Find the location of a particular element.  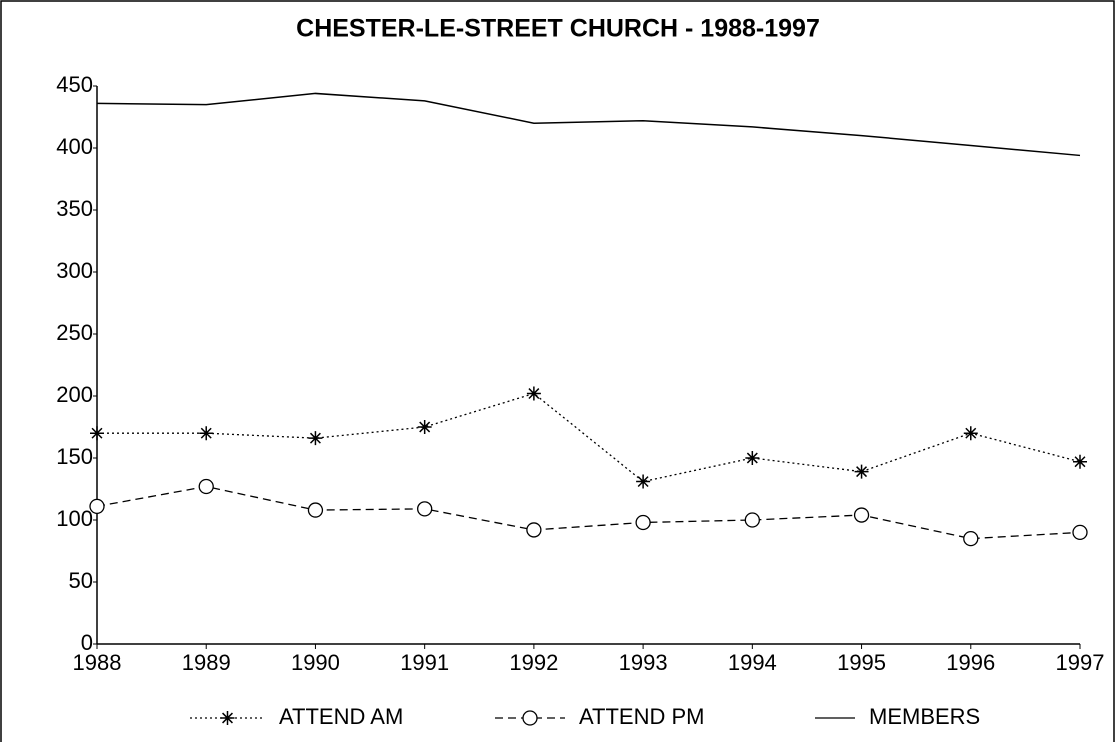

y-tick-label: 0 is located at coordinates (87, 642).